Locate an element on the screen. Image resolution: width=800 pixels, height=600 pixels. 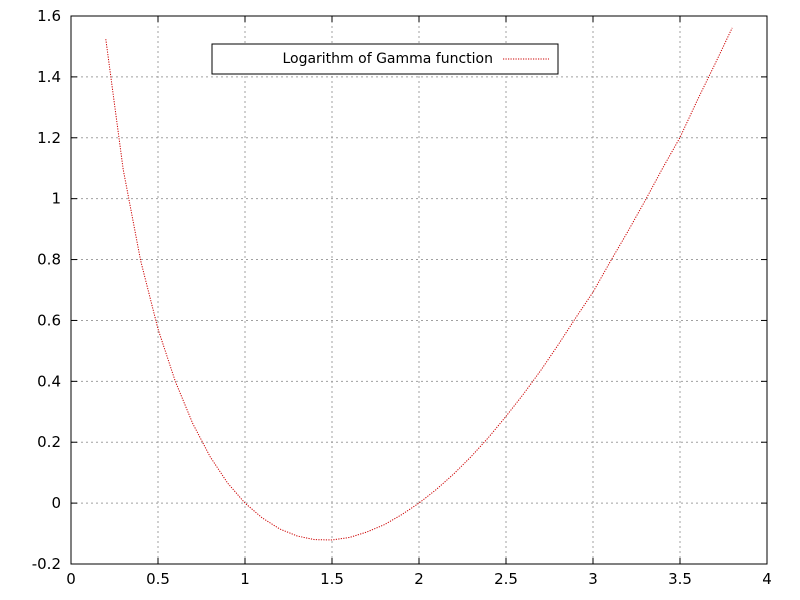
x-tick-label: 2 is located at coordinates (419, 579).